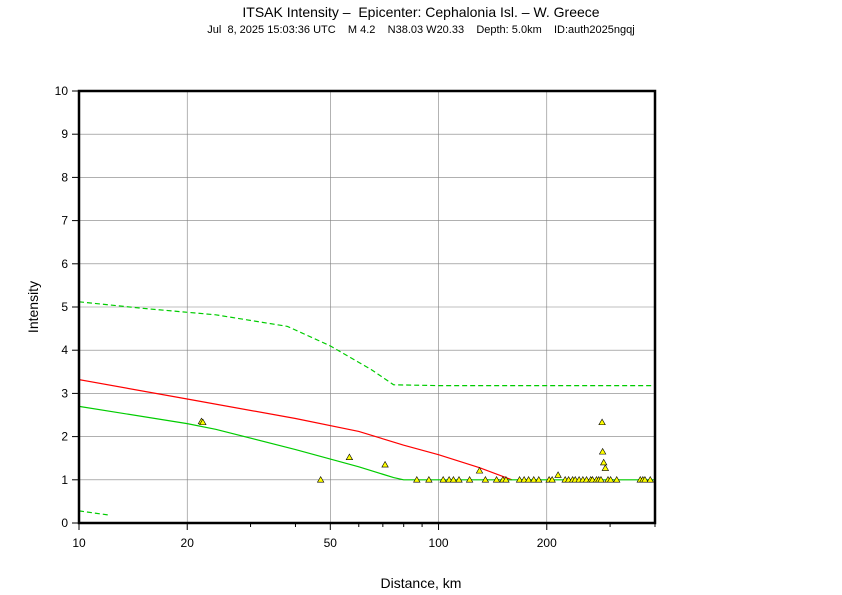 This screenshot has height=595, width=842. What do you see at coordinates (331, 543) in the screenshot?
I see `x-tick-label: 50` at bounding box center [331, 543].